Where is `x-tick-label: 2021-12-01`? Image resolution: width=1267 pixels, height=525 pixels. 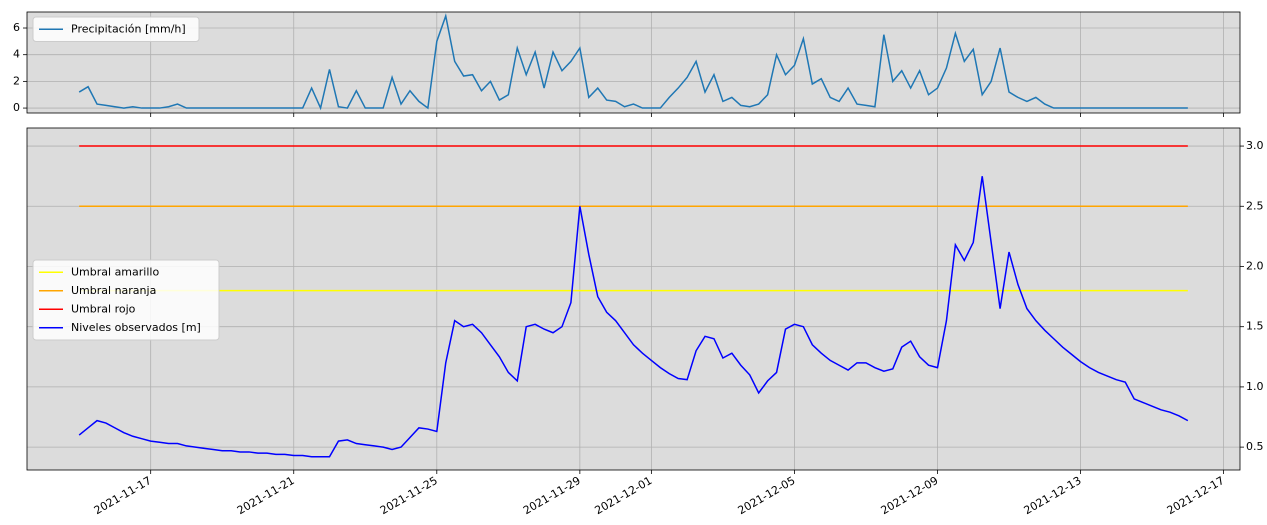 x-tick-label: 2021-12-01 is located at coordinates (624, 495).